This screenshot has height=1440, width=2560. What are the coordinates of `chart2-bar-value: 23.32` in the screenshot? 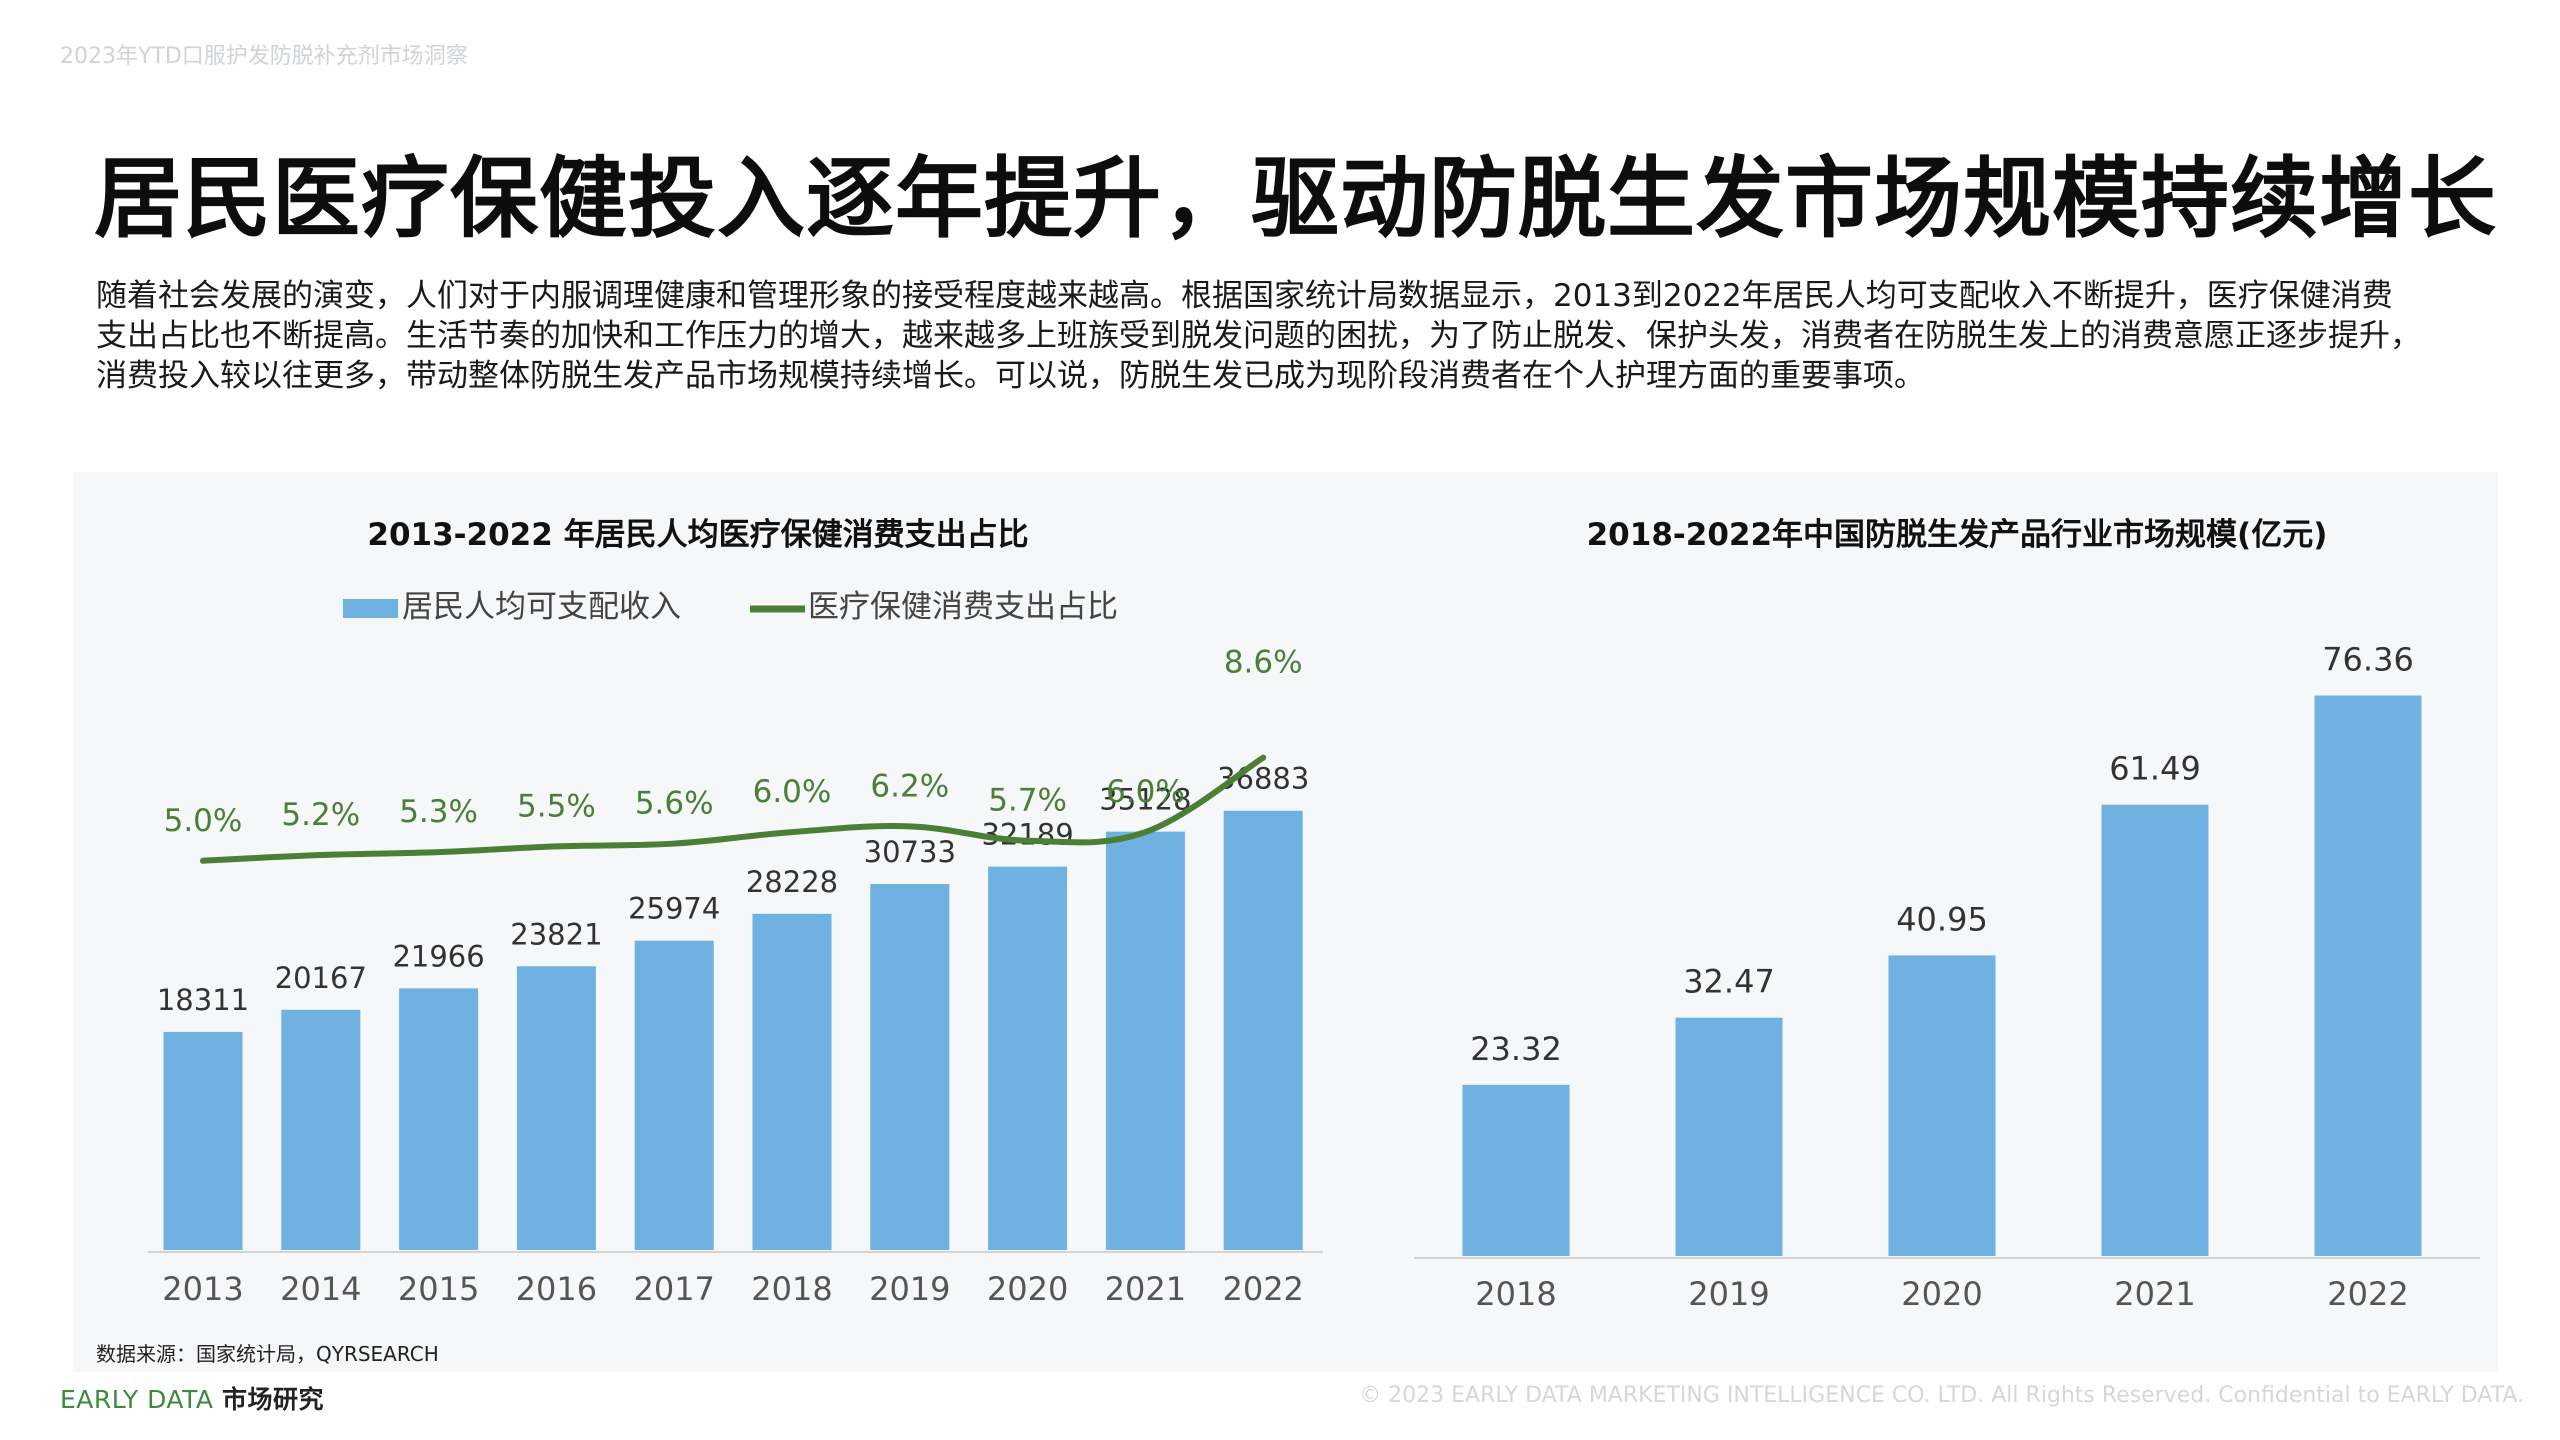 It's located at (1516, 1049).